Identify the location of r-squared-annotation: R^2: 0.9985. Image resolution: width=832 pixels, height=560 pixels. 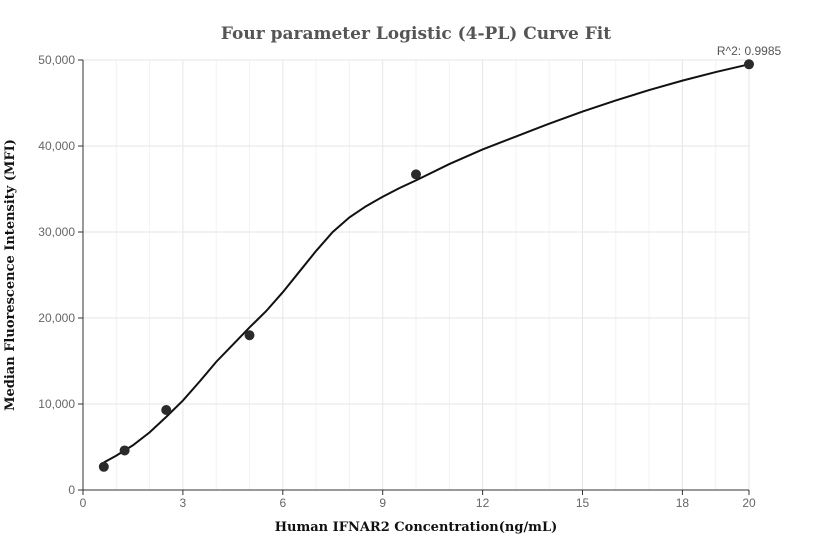
(749, 51).